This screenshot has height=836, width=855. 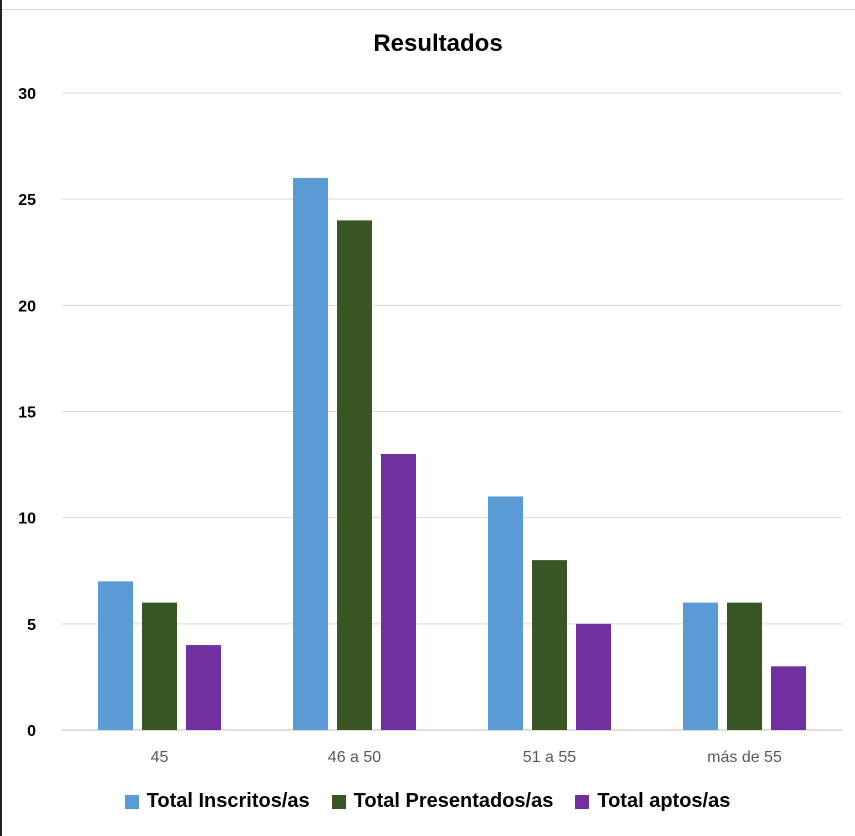 I want to click on legend-label-presentados: Total Presentados/as, so click(x=453, y=801).